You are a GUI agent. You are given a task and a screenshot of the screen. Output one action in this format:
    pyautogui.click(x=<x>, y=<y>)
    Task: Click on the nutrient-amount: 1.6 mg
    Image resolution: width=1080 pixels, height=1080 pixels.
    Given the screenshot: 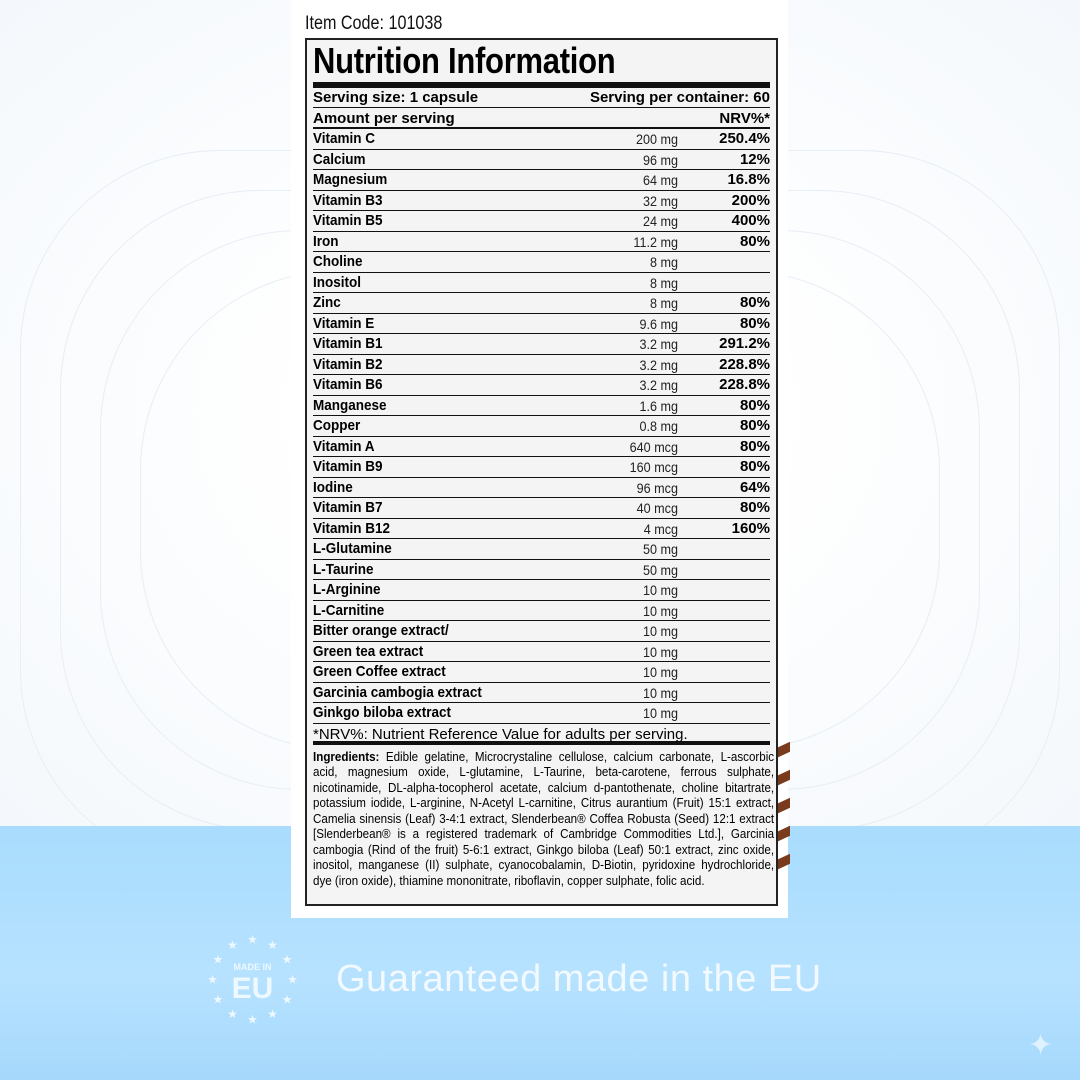 What is the action you would take?
    pyautogui.click(x=658, y=405)
    